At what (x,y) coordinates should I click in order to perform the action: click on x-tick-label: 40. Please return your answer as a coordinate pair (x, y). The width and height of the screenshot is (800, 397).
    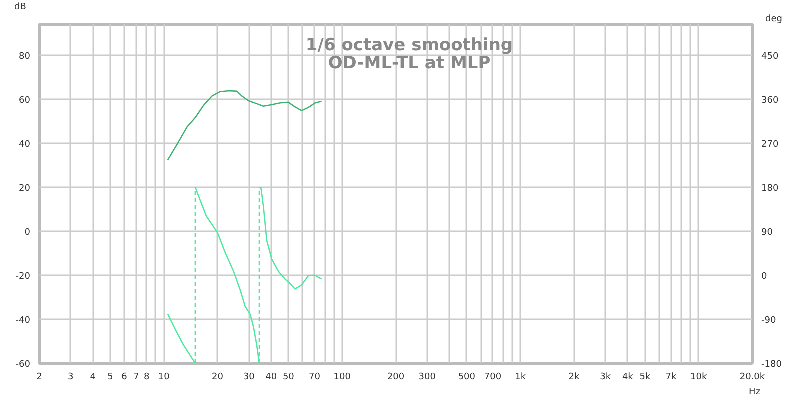
    Looking at the image, I should click on (272, 377).